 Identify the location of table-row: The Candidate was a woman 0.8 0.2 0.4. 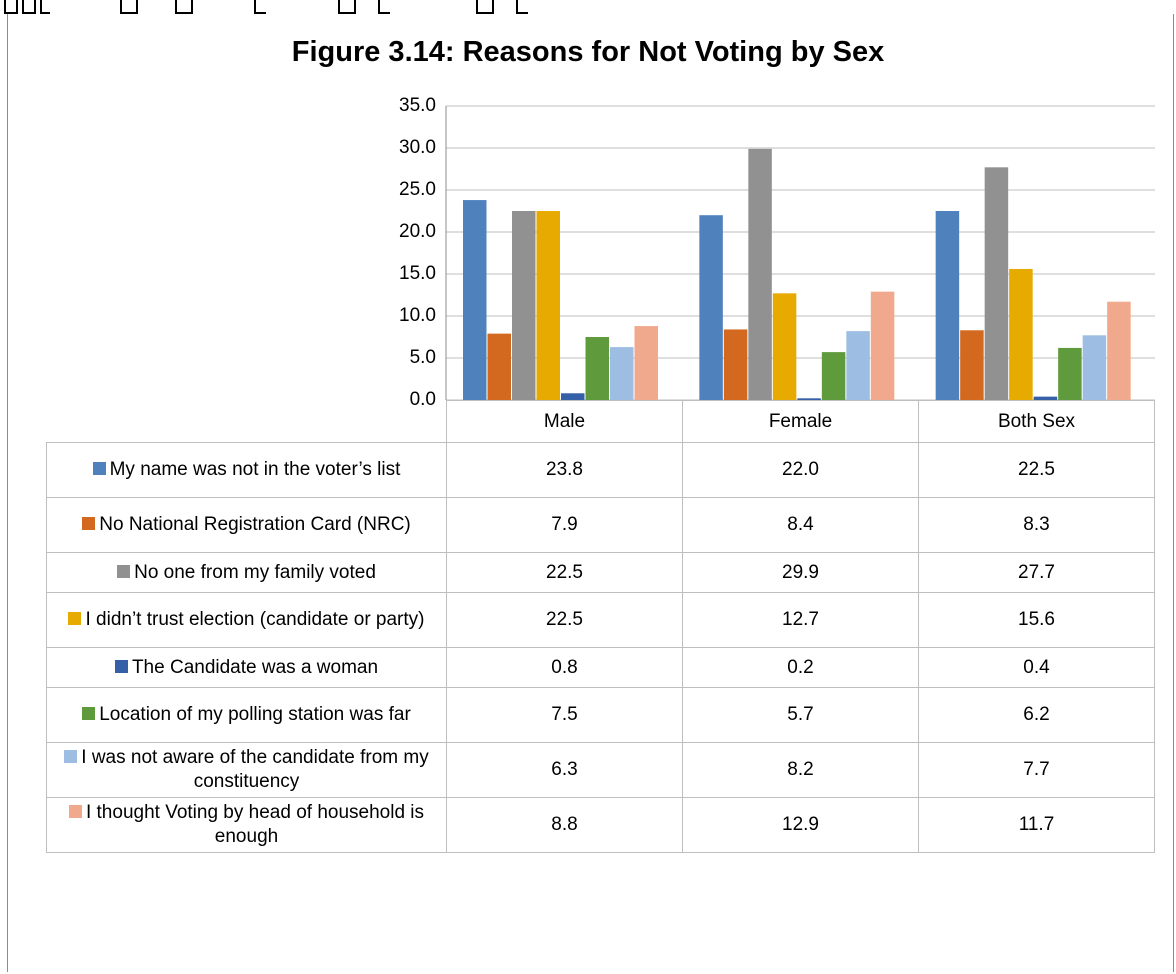
(600, 667).